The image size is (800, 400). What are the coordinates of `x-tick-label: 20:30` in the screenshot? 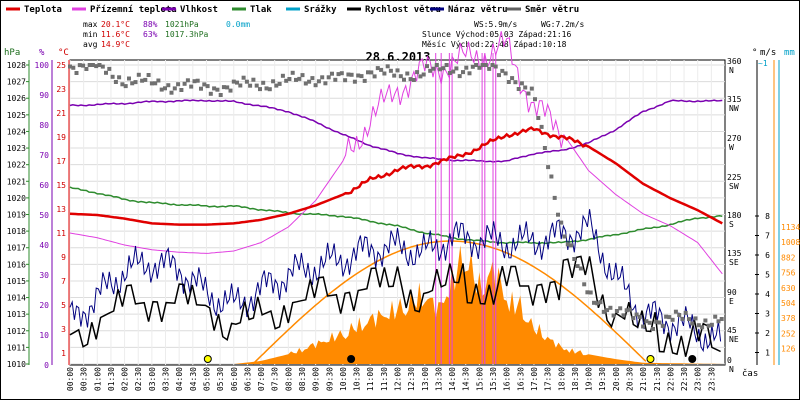 It's located at (629, 379).